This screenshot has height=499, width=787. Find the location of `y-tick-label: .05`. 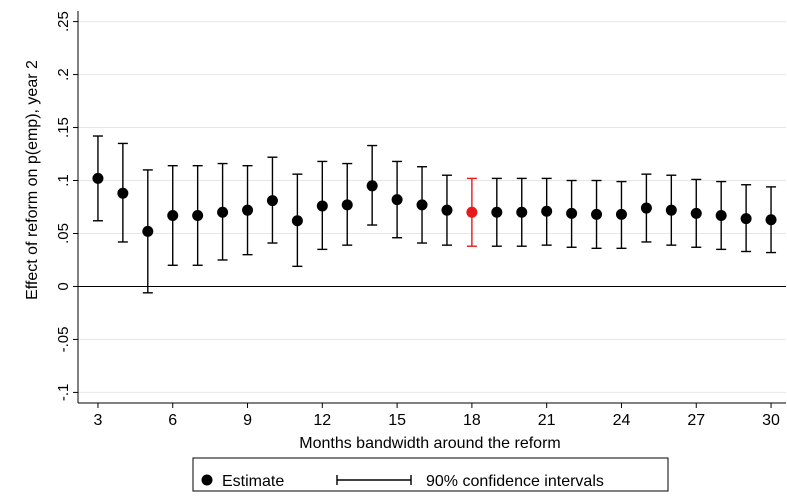

y-tick-label: .05 is located at coordinates (63, 233).